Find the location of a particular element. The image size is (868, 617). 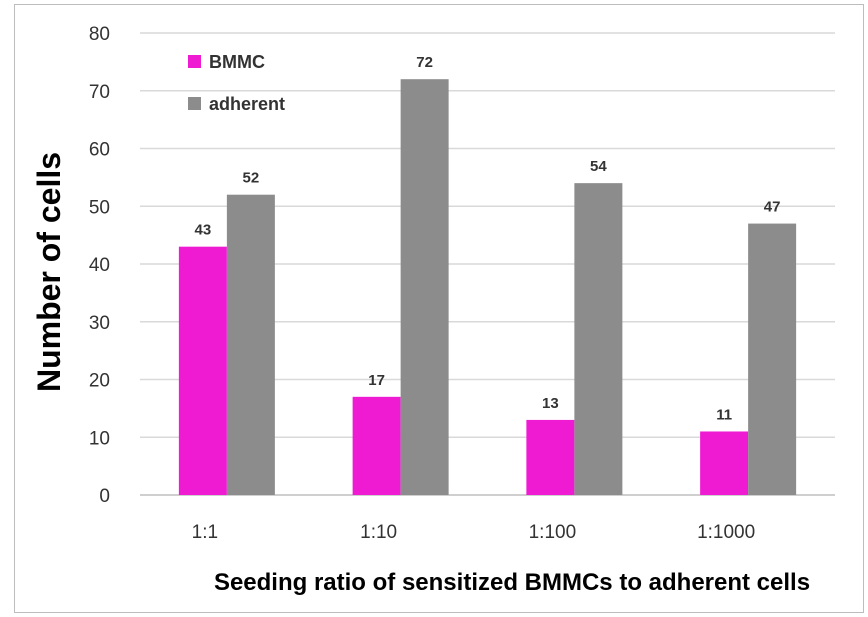

legend-label-adherent: adherent is located at coordinates (247, 104).